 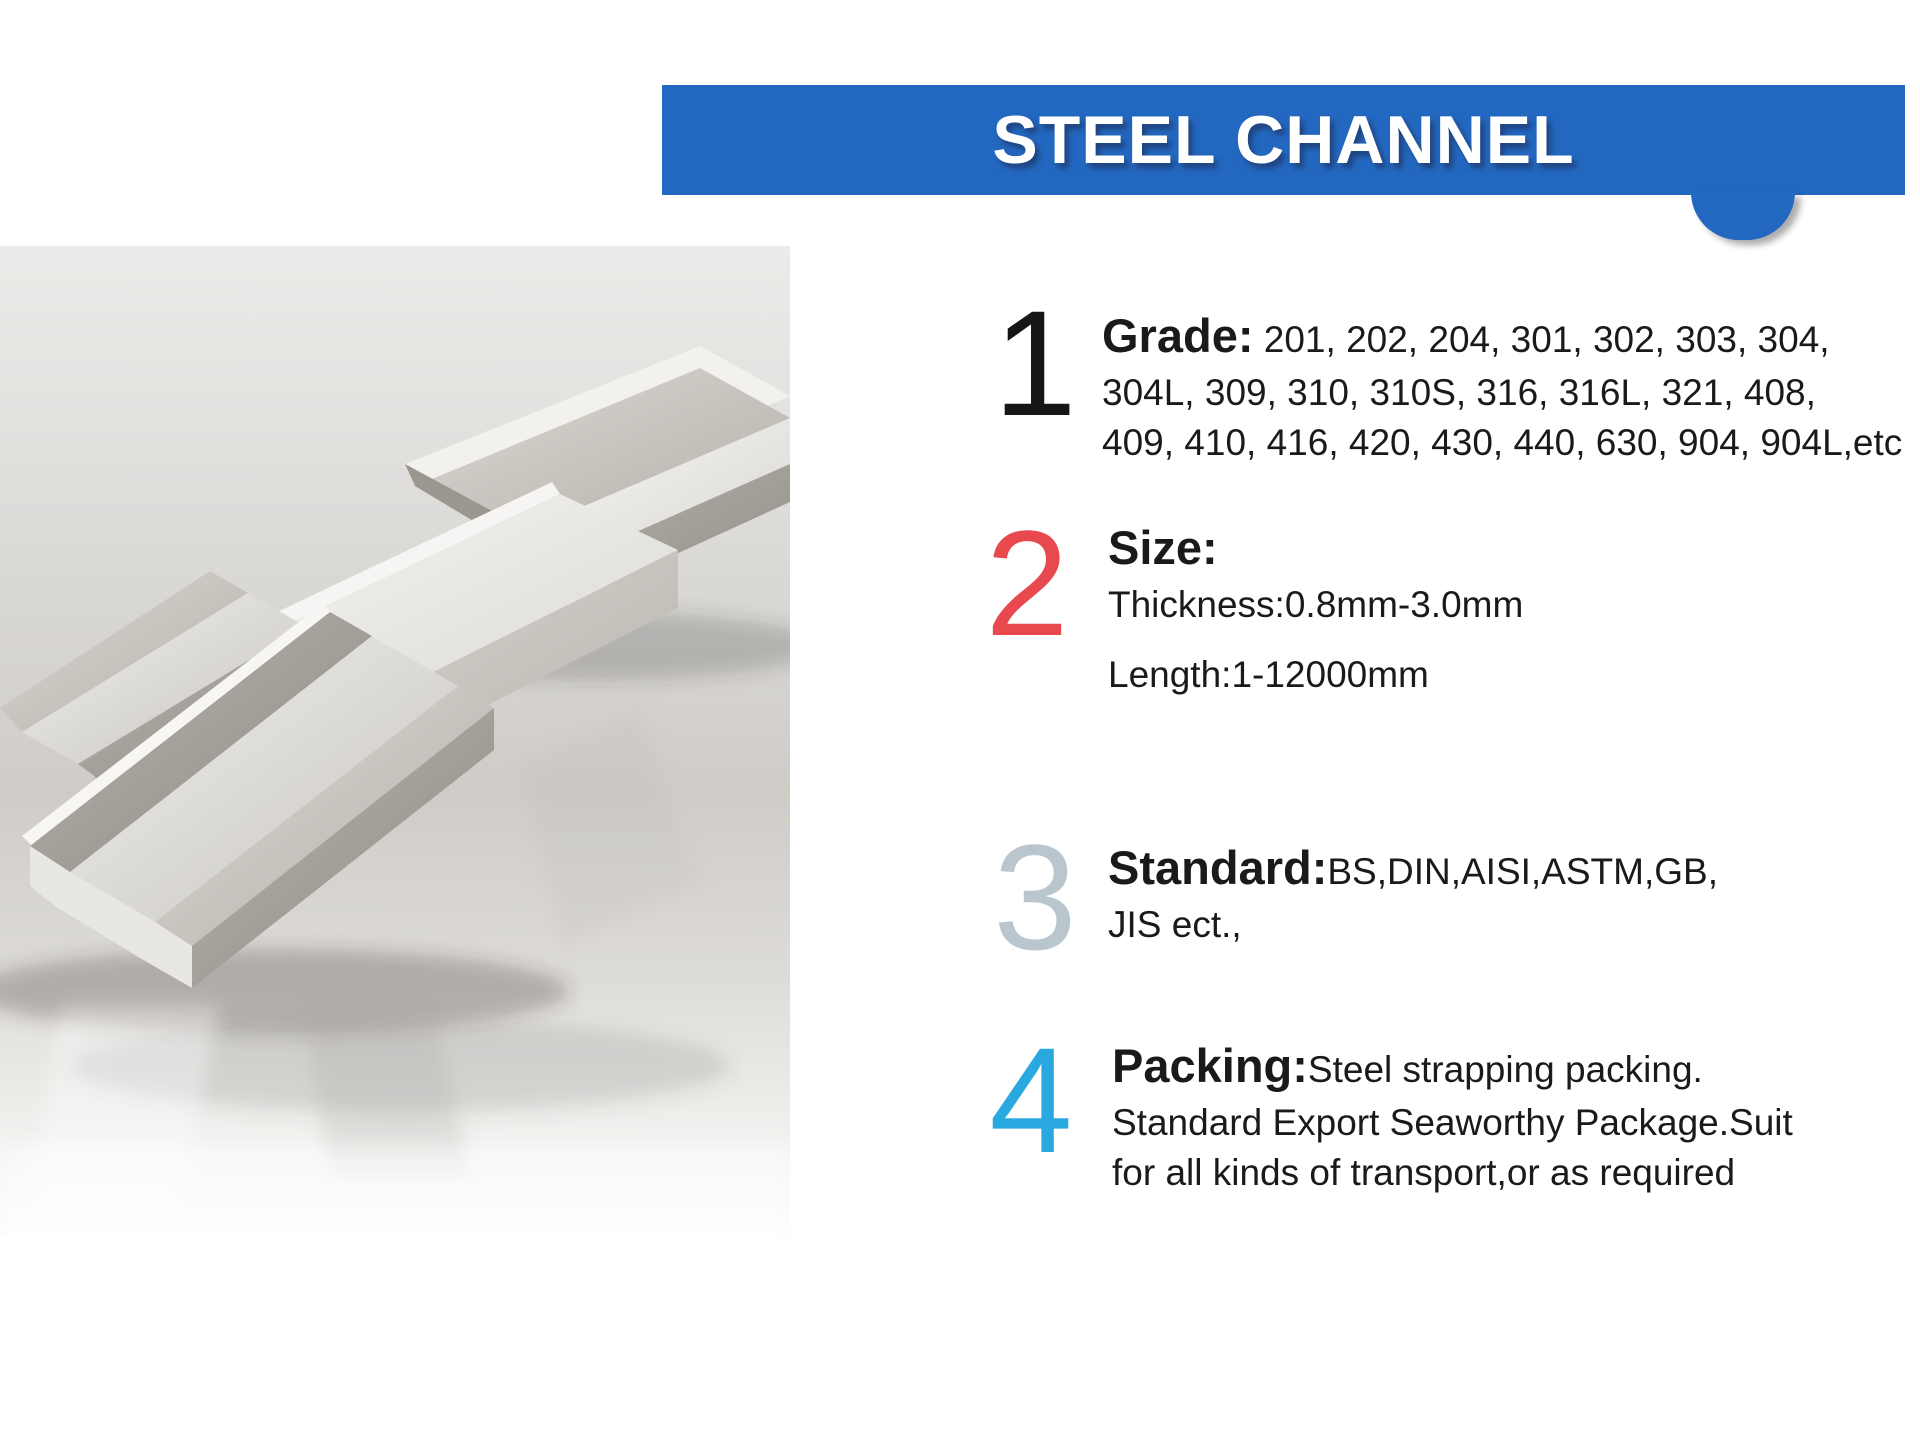 I want to click on standard-line-1: Standard:BS,DIN,AISI,ASTM,GB,, so click(x=1413, y=870).